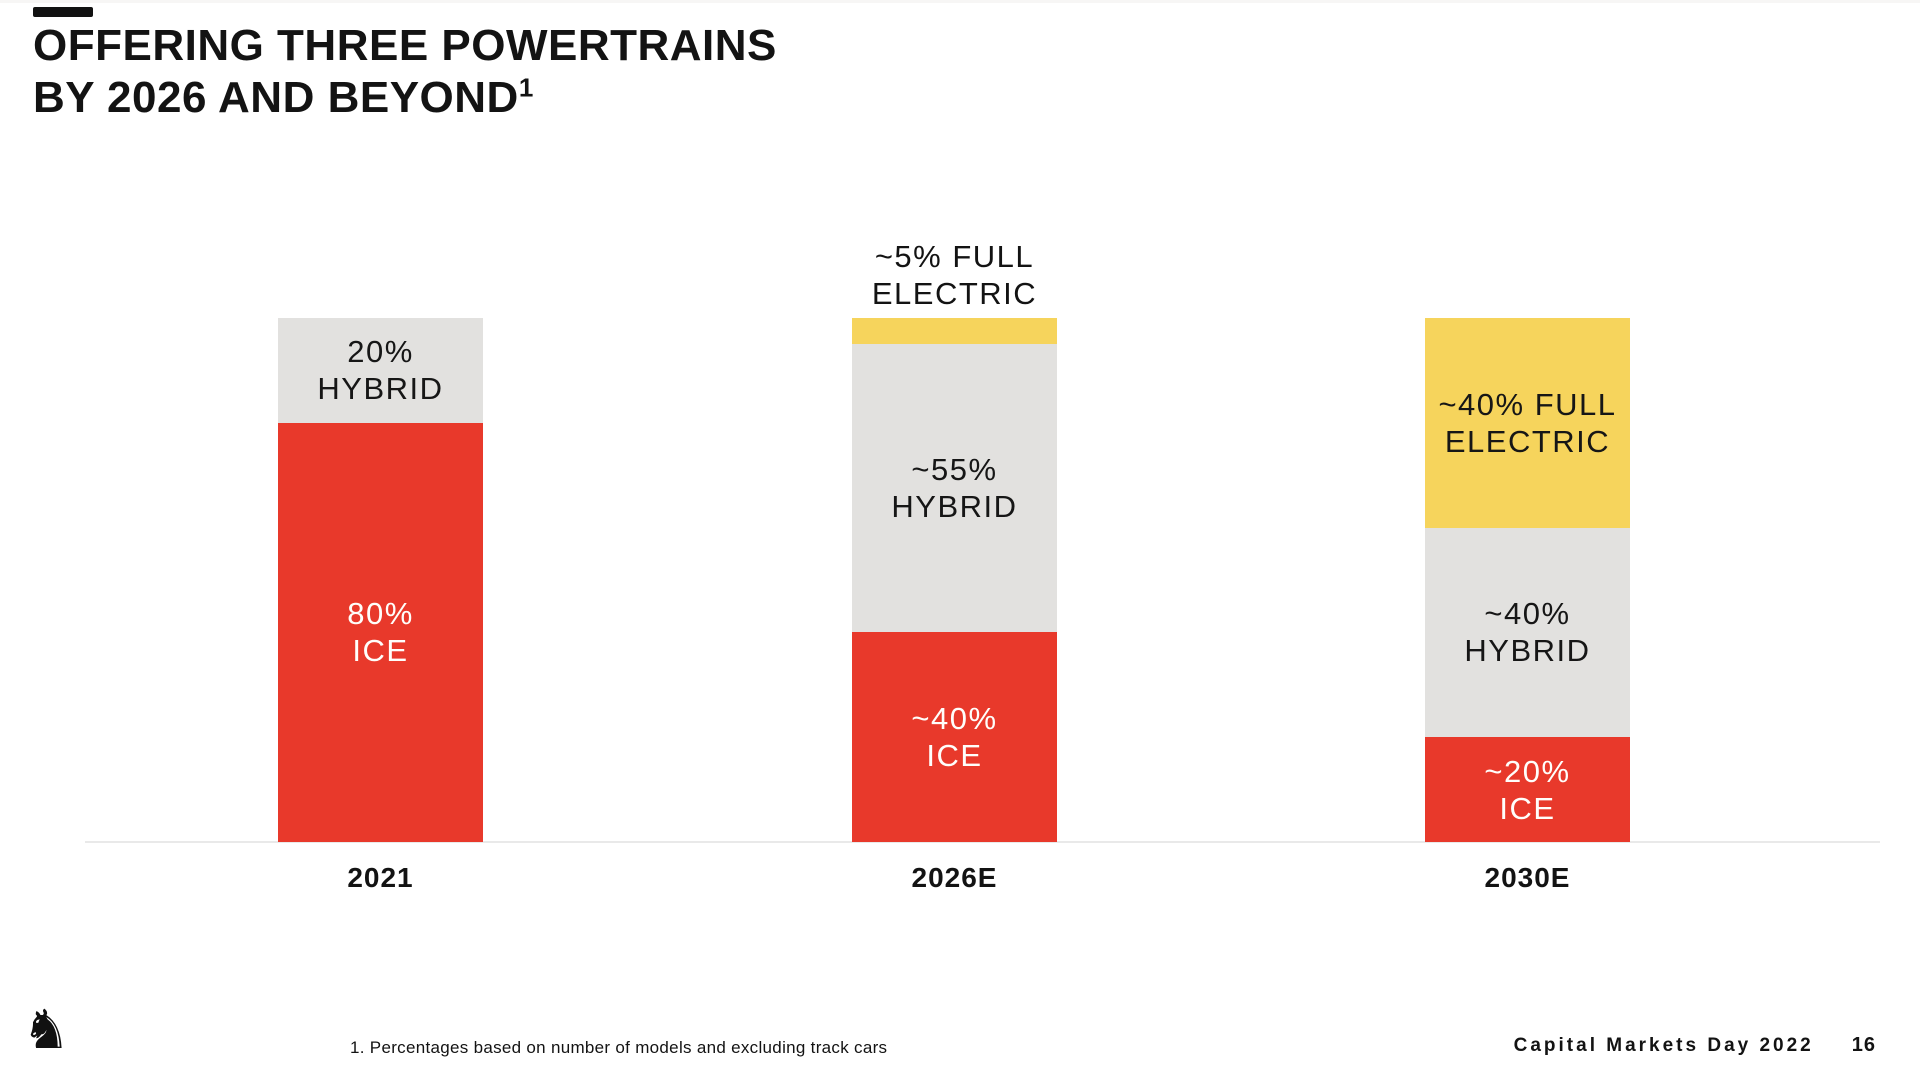 The width and height of the screenshot is (1920, 1084). Describe the element at coordinates (380, 352) in the screenshot. I see `segment-label-line: 20%` at that location.